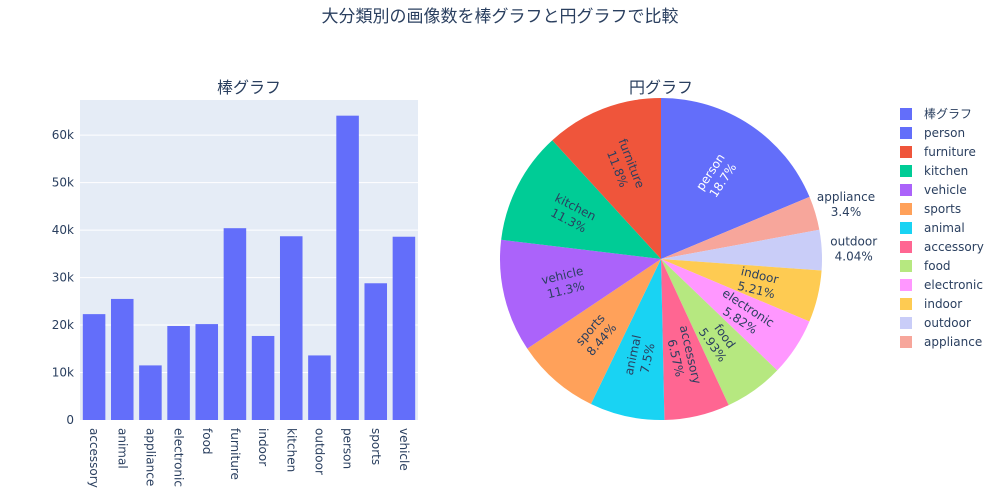 Image resolution: width=1000 pixels, height=500 pixels. I want to click on bar-x-tick-label: accessory, so click(94, 458).